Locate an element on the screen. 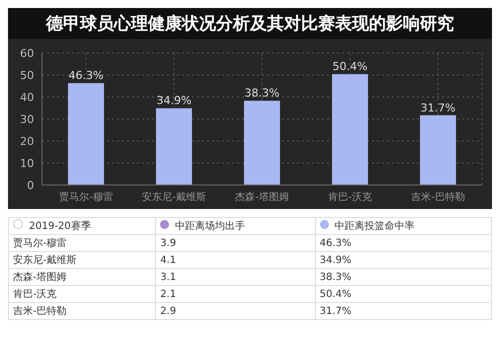 Image resolution: width=500 pixels, height=362 pixels. x-tick-label: 安东尼-戴维斯 is located at coordinates (174, 197).